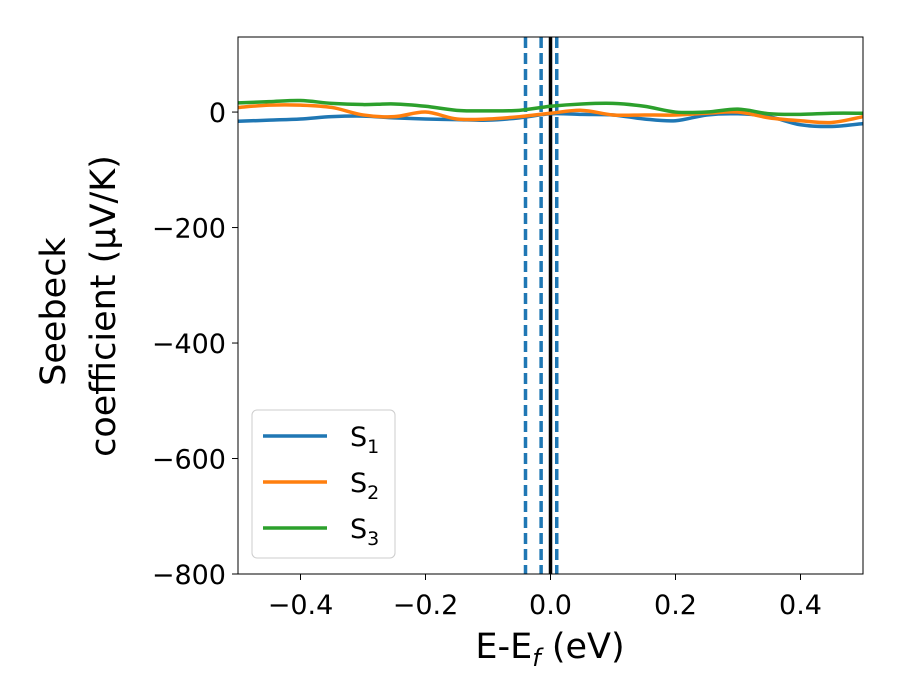 Image resolution: width=900 pixels, height=700 pixels. What do you see at coordinates (217, 113) in the screenshot?
I see `y-tick-label: 0` at bounding box center [217, 113].